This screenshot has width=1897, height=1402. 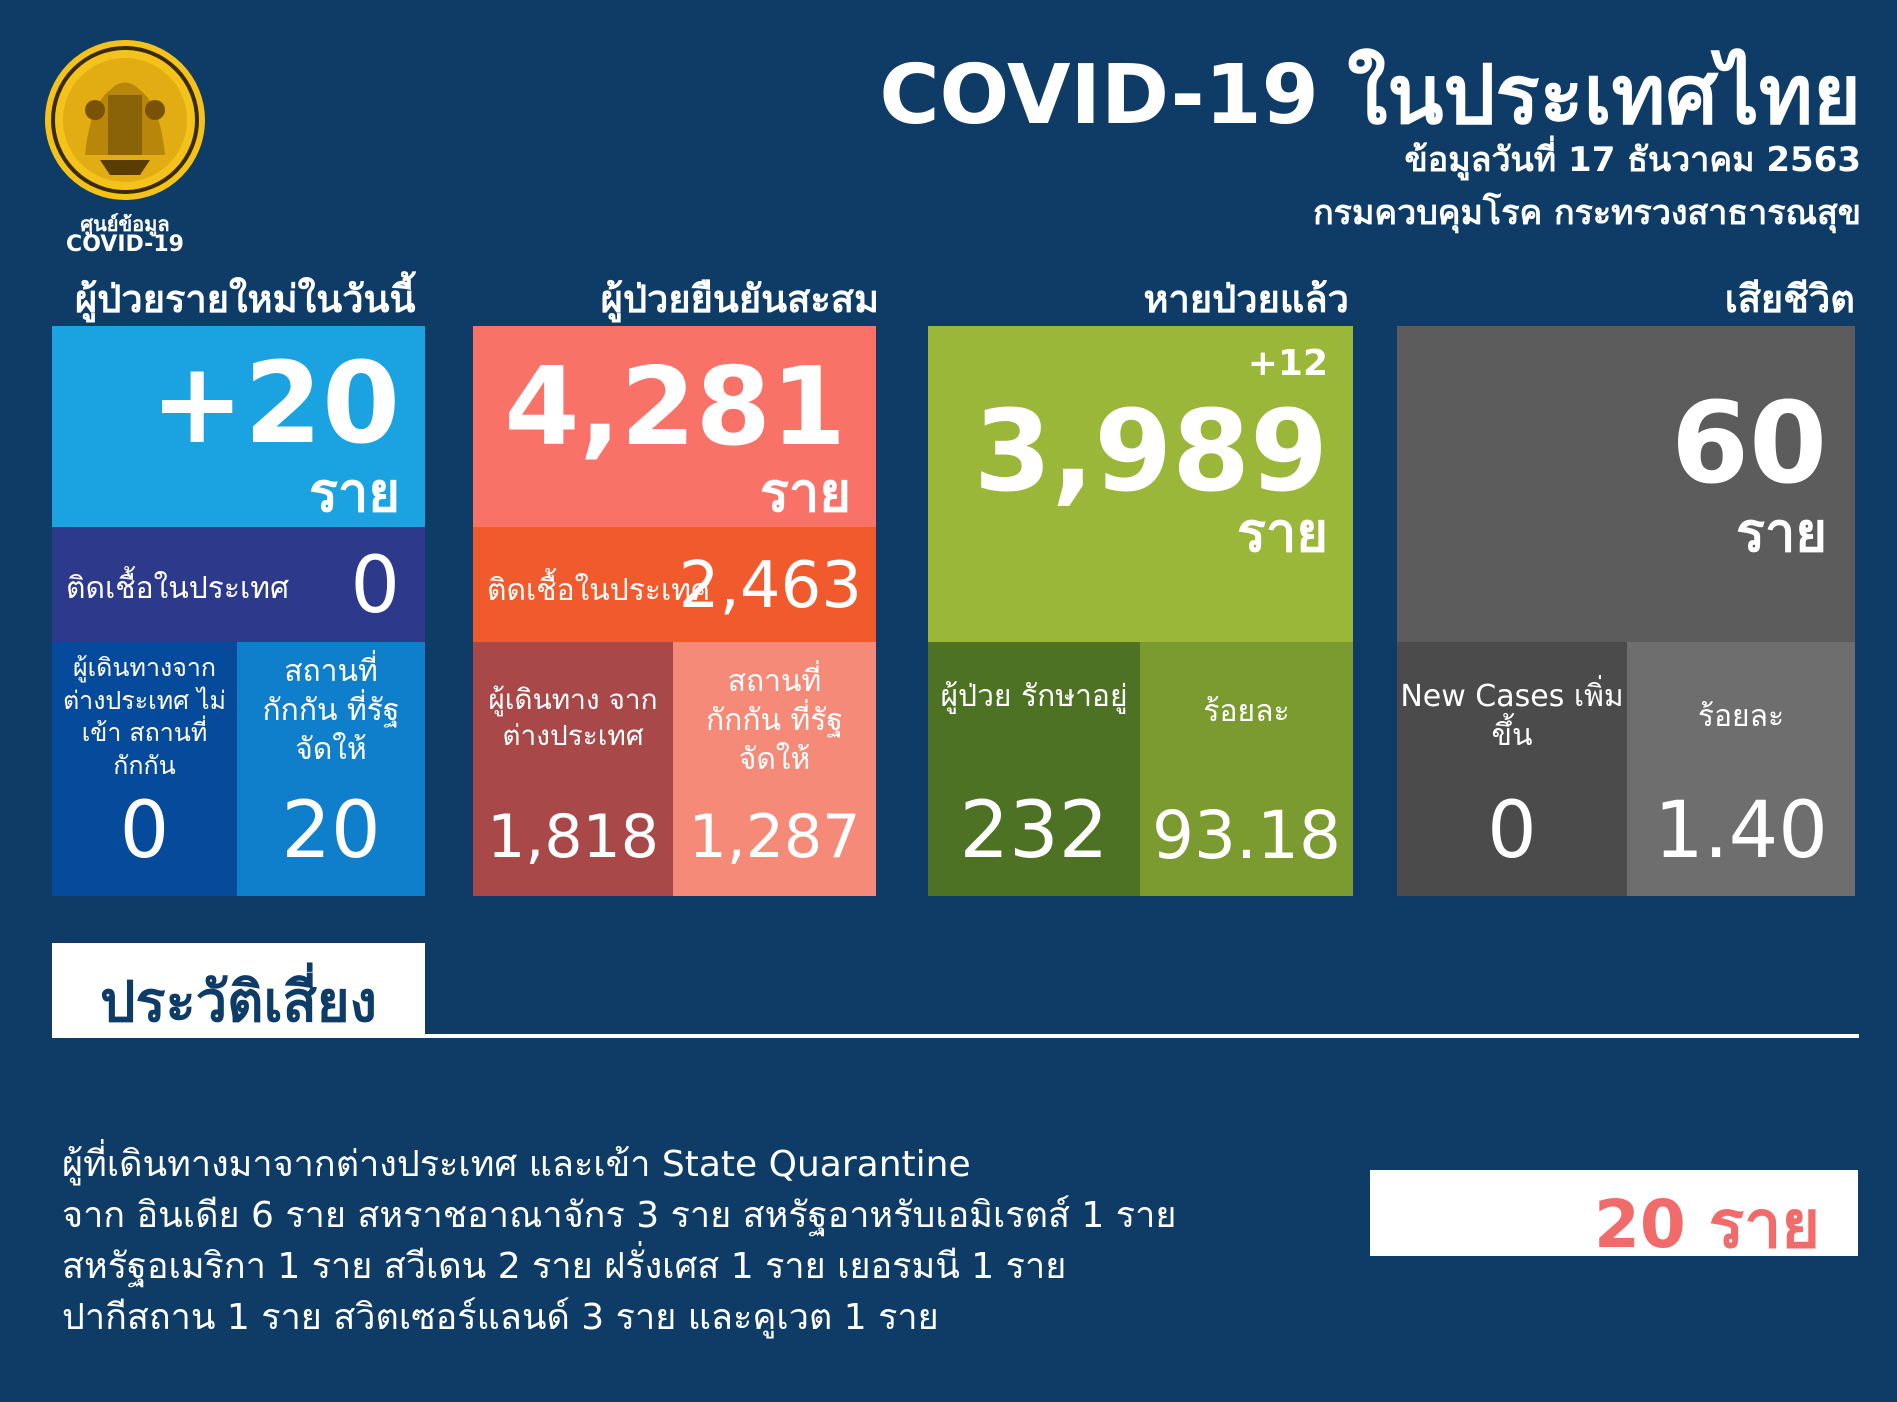 I want to click on new-cases-quarantine-cell: สถานที่ กักกัน ที่รัฐจัดให้ 20, so click(x=331, y=769).